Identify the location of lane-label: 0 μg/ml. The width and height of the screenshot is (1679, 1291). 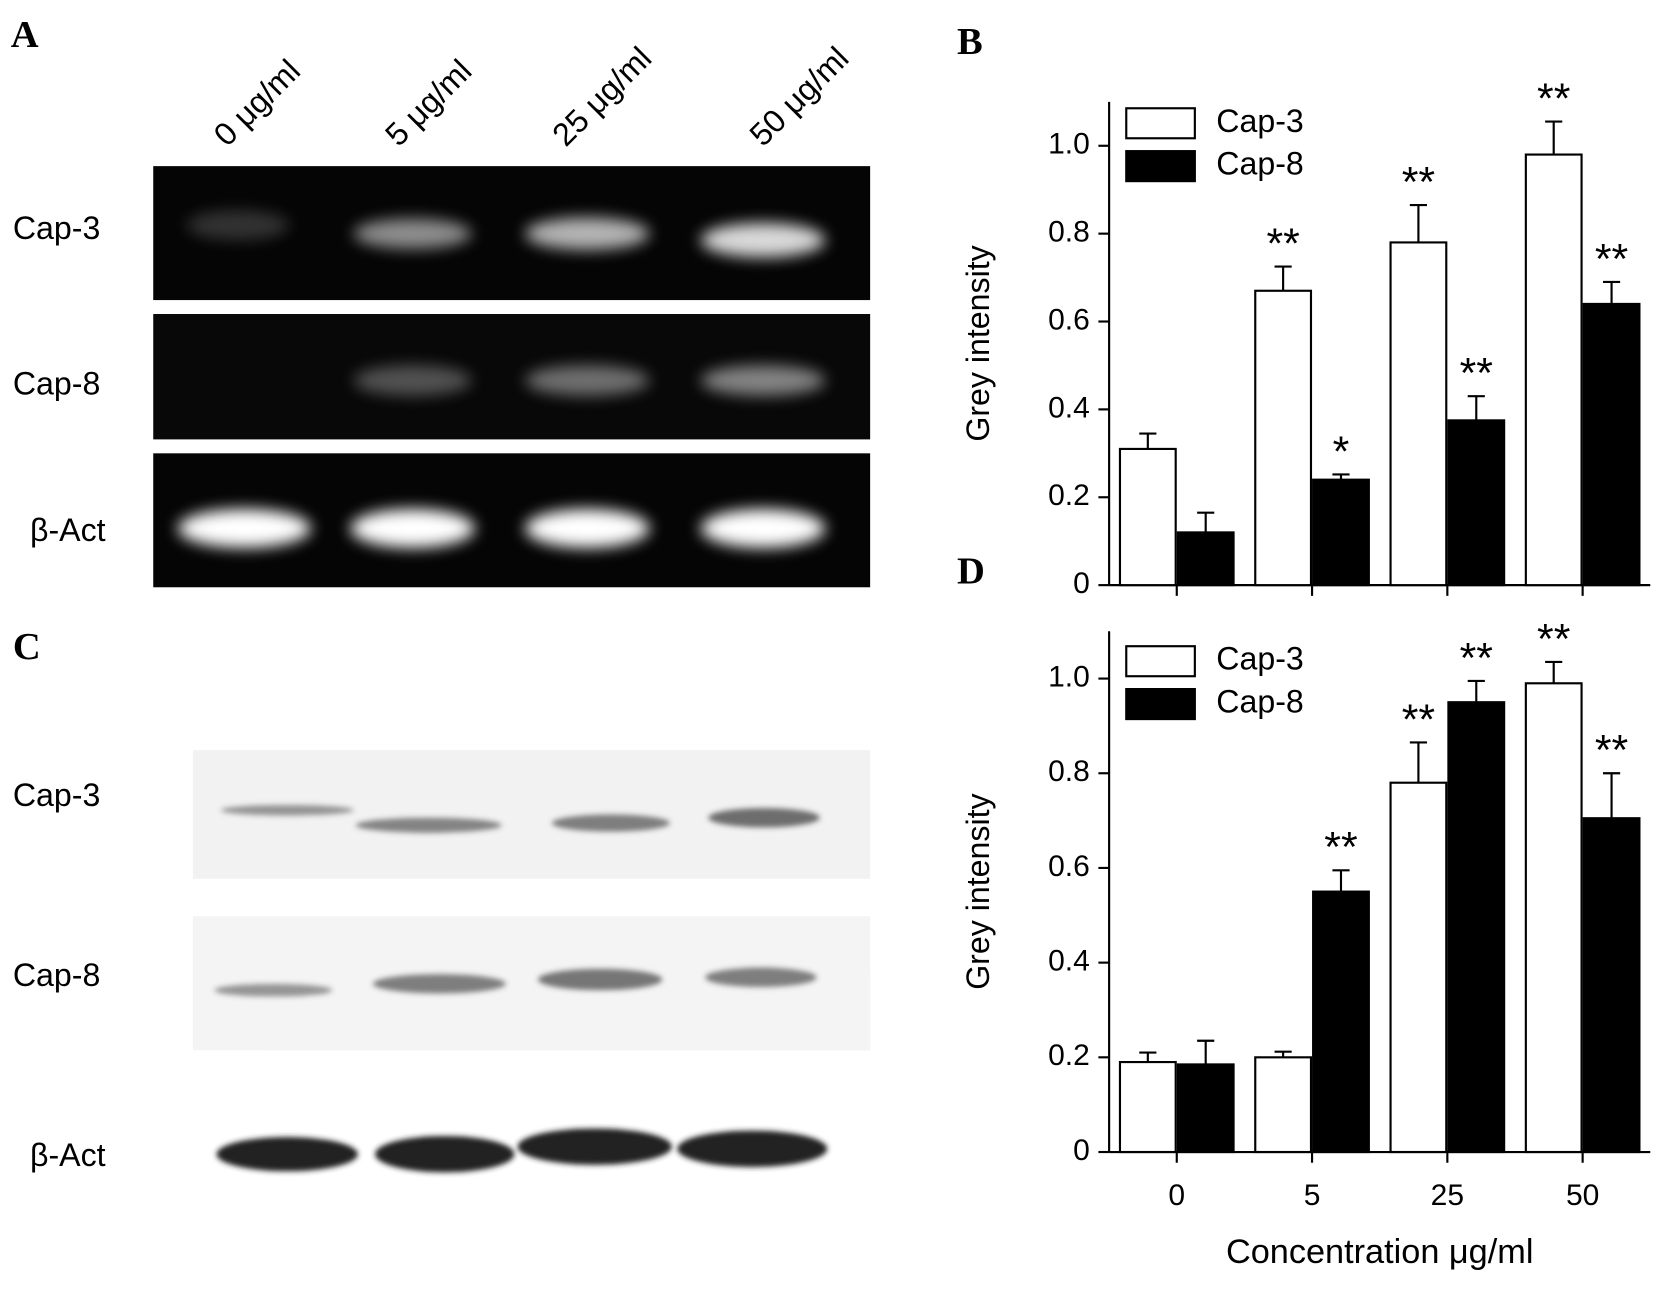
(257, 102).